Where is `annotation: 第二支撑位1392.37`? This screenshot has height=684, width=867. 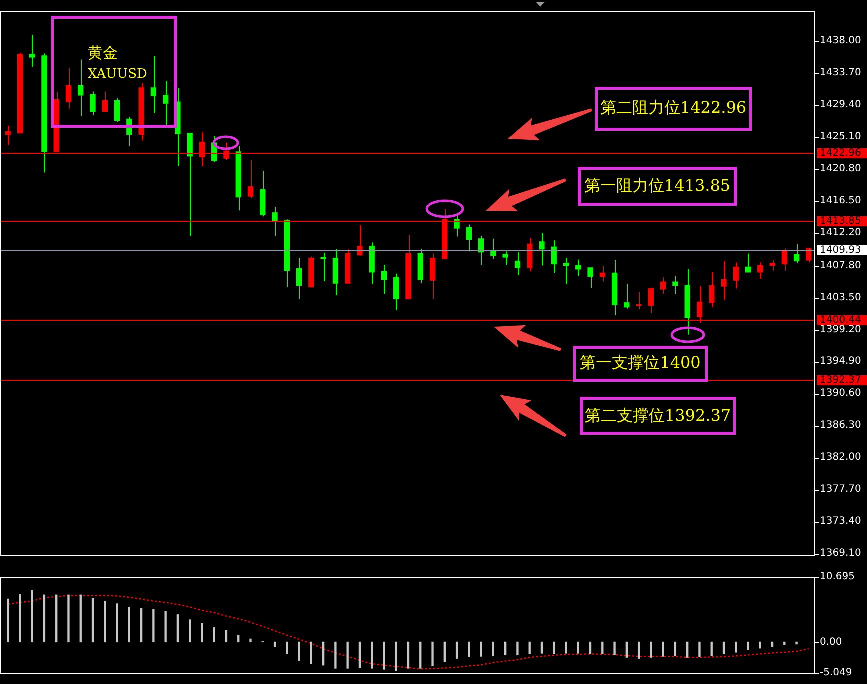
annotation: 第二支撑位1392.37 is located at coordinates (658, 416).